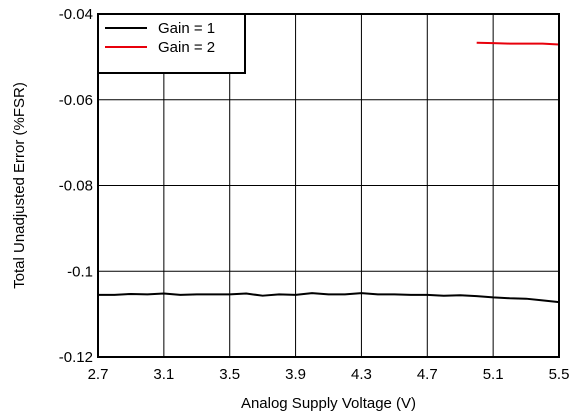 This screenshot has height=415, width=576. What do you see at coordinates (76, 357) in the screenshot?
I see `y-tick-label: -0.12` at bounding box center [76, 357].